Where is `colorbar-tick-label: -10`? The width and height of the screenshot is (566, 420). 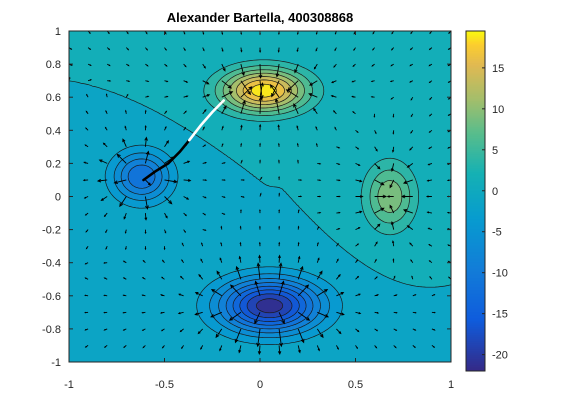
colorbar-tick-label: -10 is located at coordinates (500, 274).